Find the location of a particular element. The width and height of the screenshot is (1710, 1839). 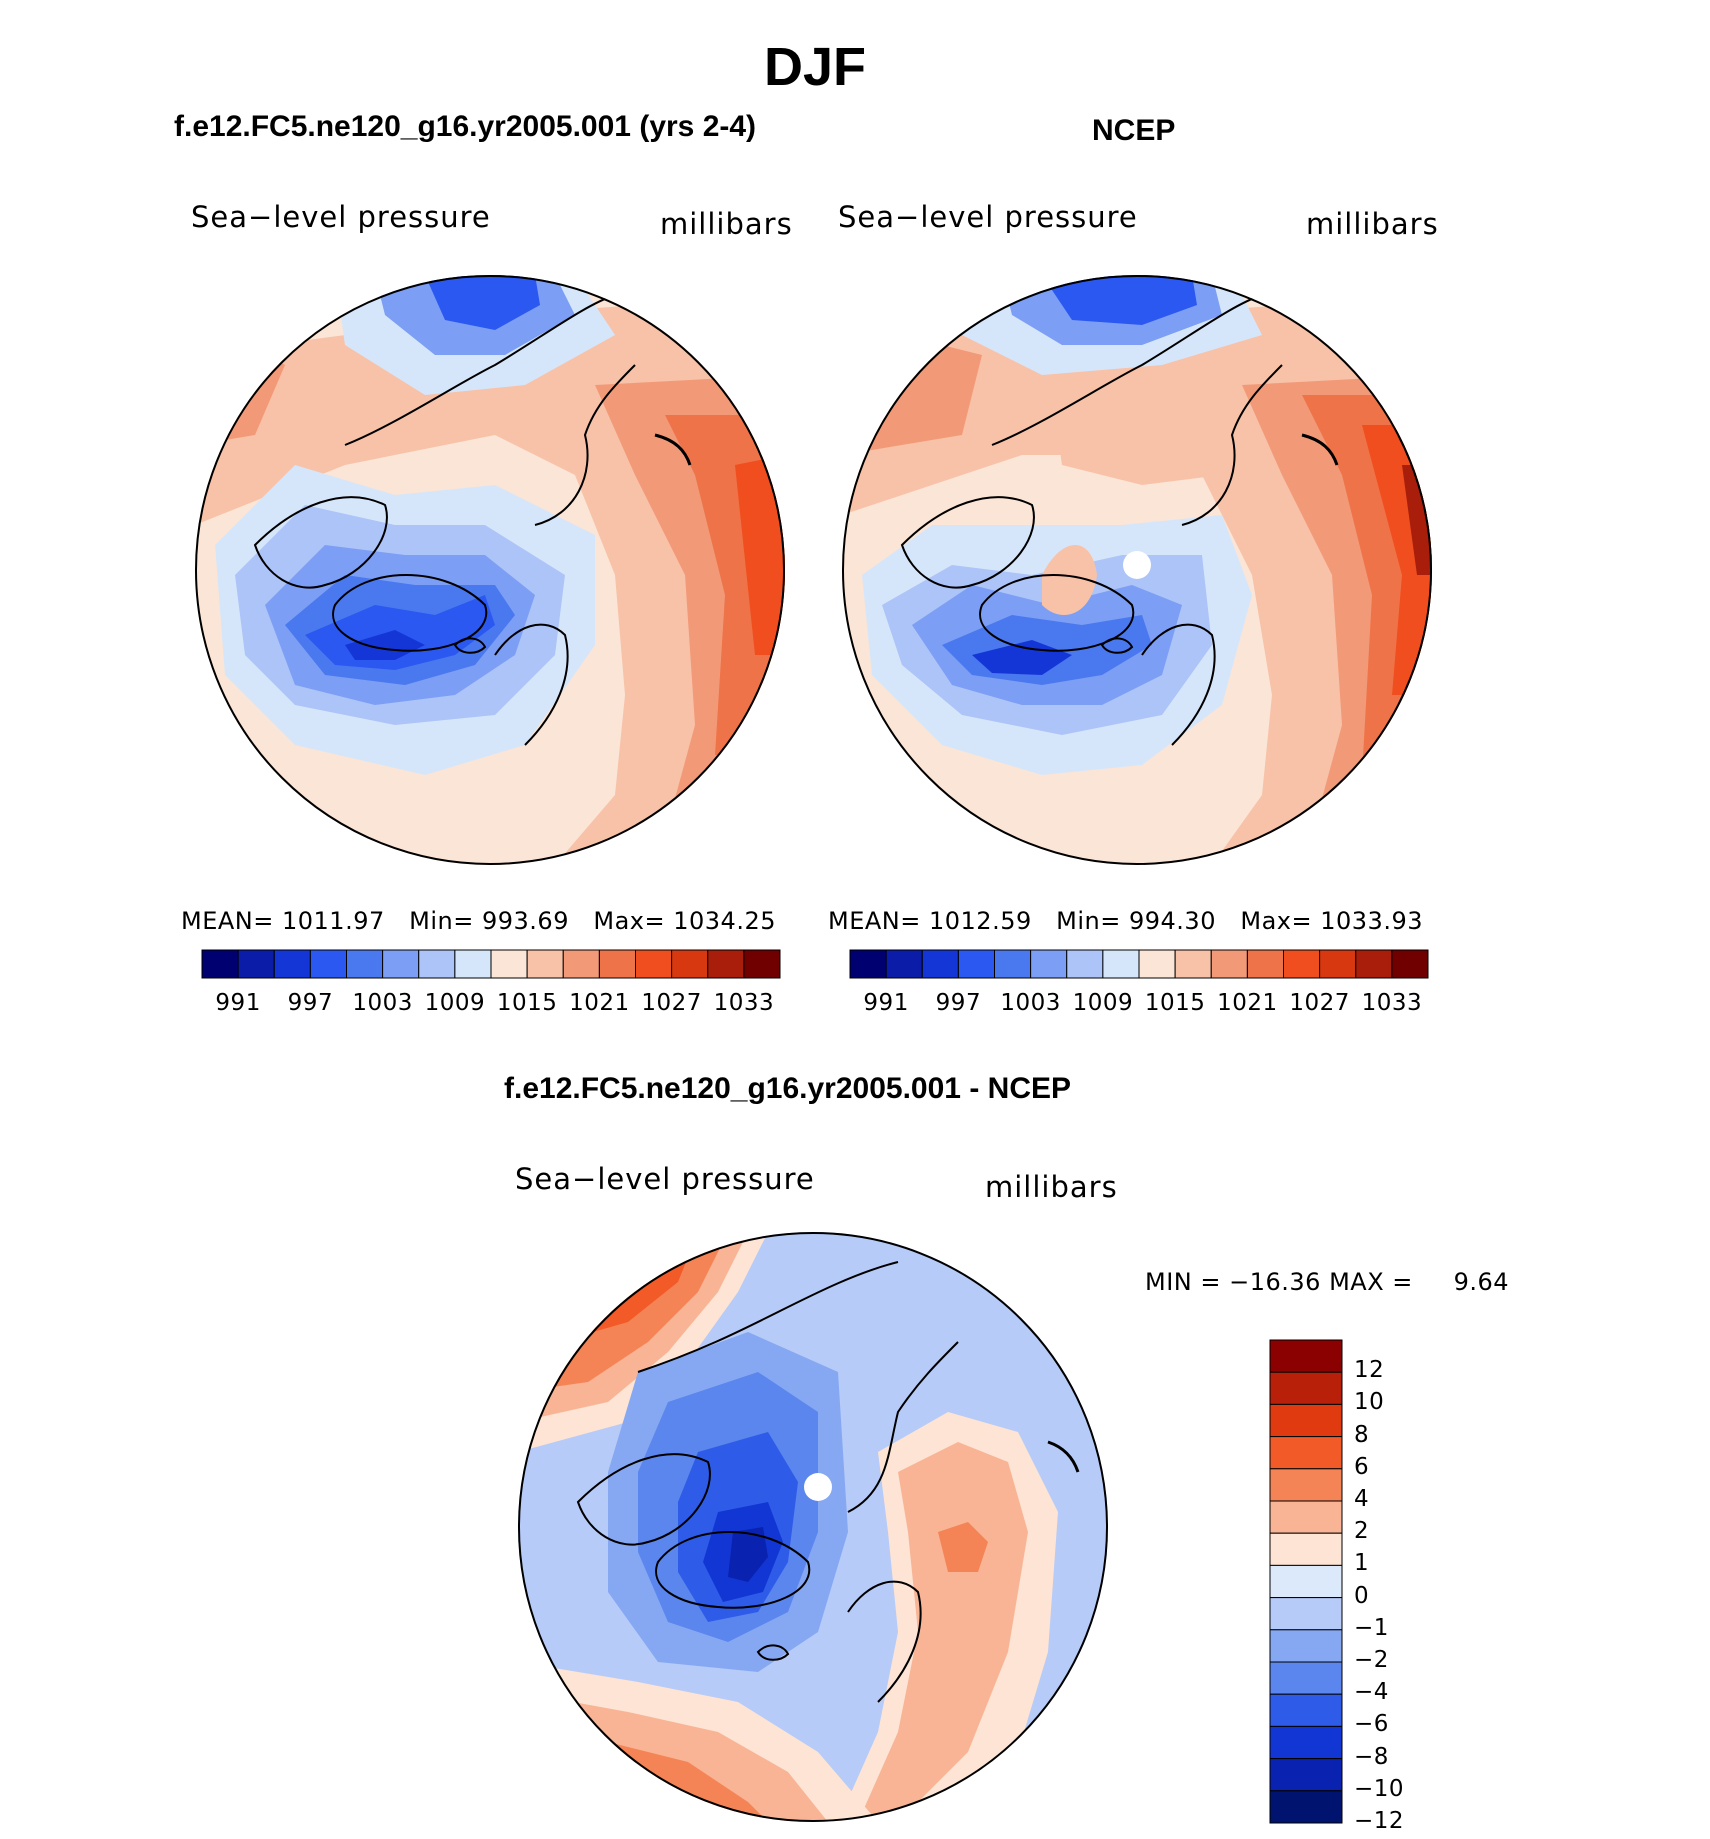

model-panel-title: f.e12.FC5.ne120_g16.yr2005.001 (yrs 2-4) is located at coordinates (465, 126).